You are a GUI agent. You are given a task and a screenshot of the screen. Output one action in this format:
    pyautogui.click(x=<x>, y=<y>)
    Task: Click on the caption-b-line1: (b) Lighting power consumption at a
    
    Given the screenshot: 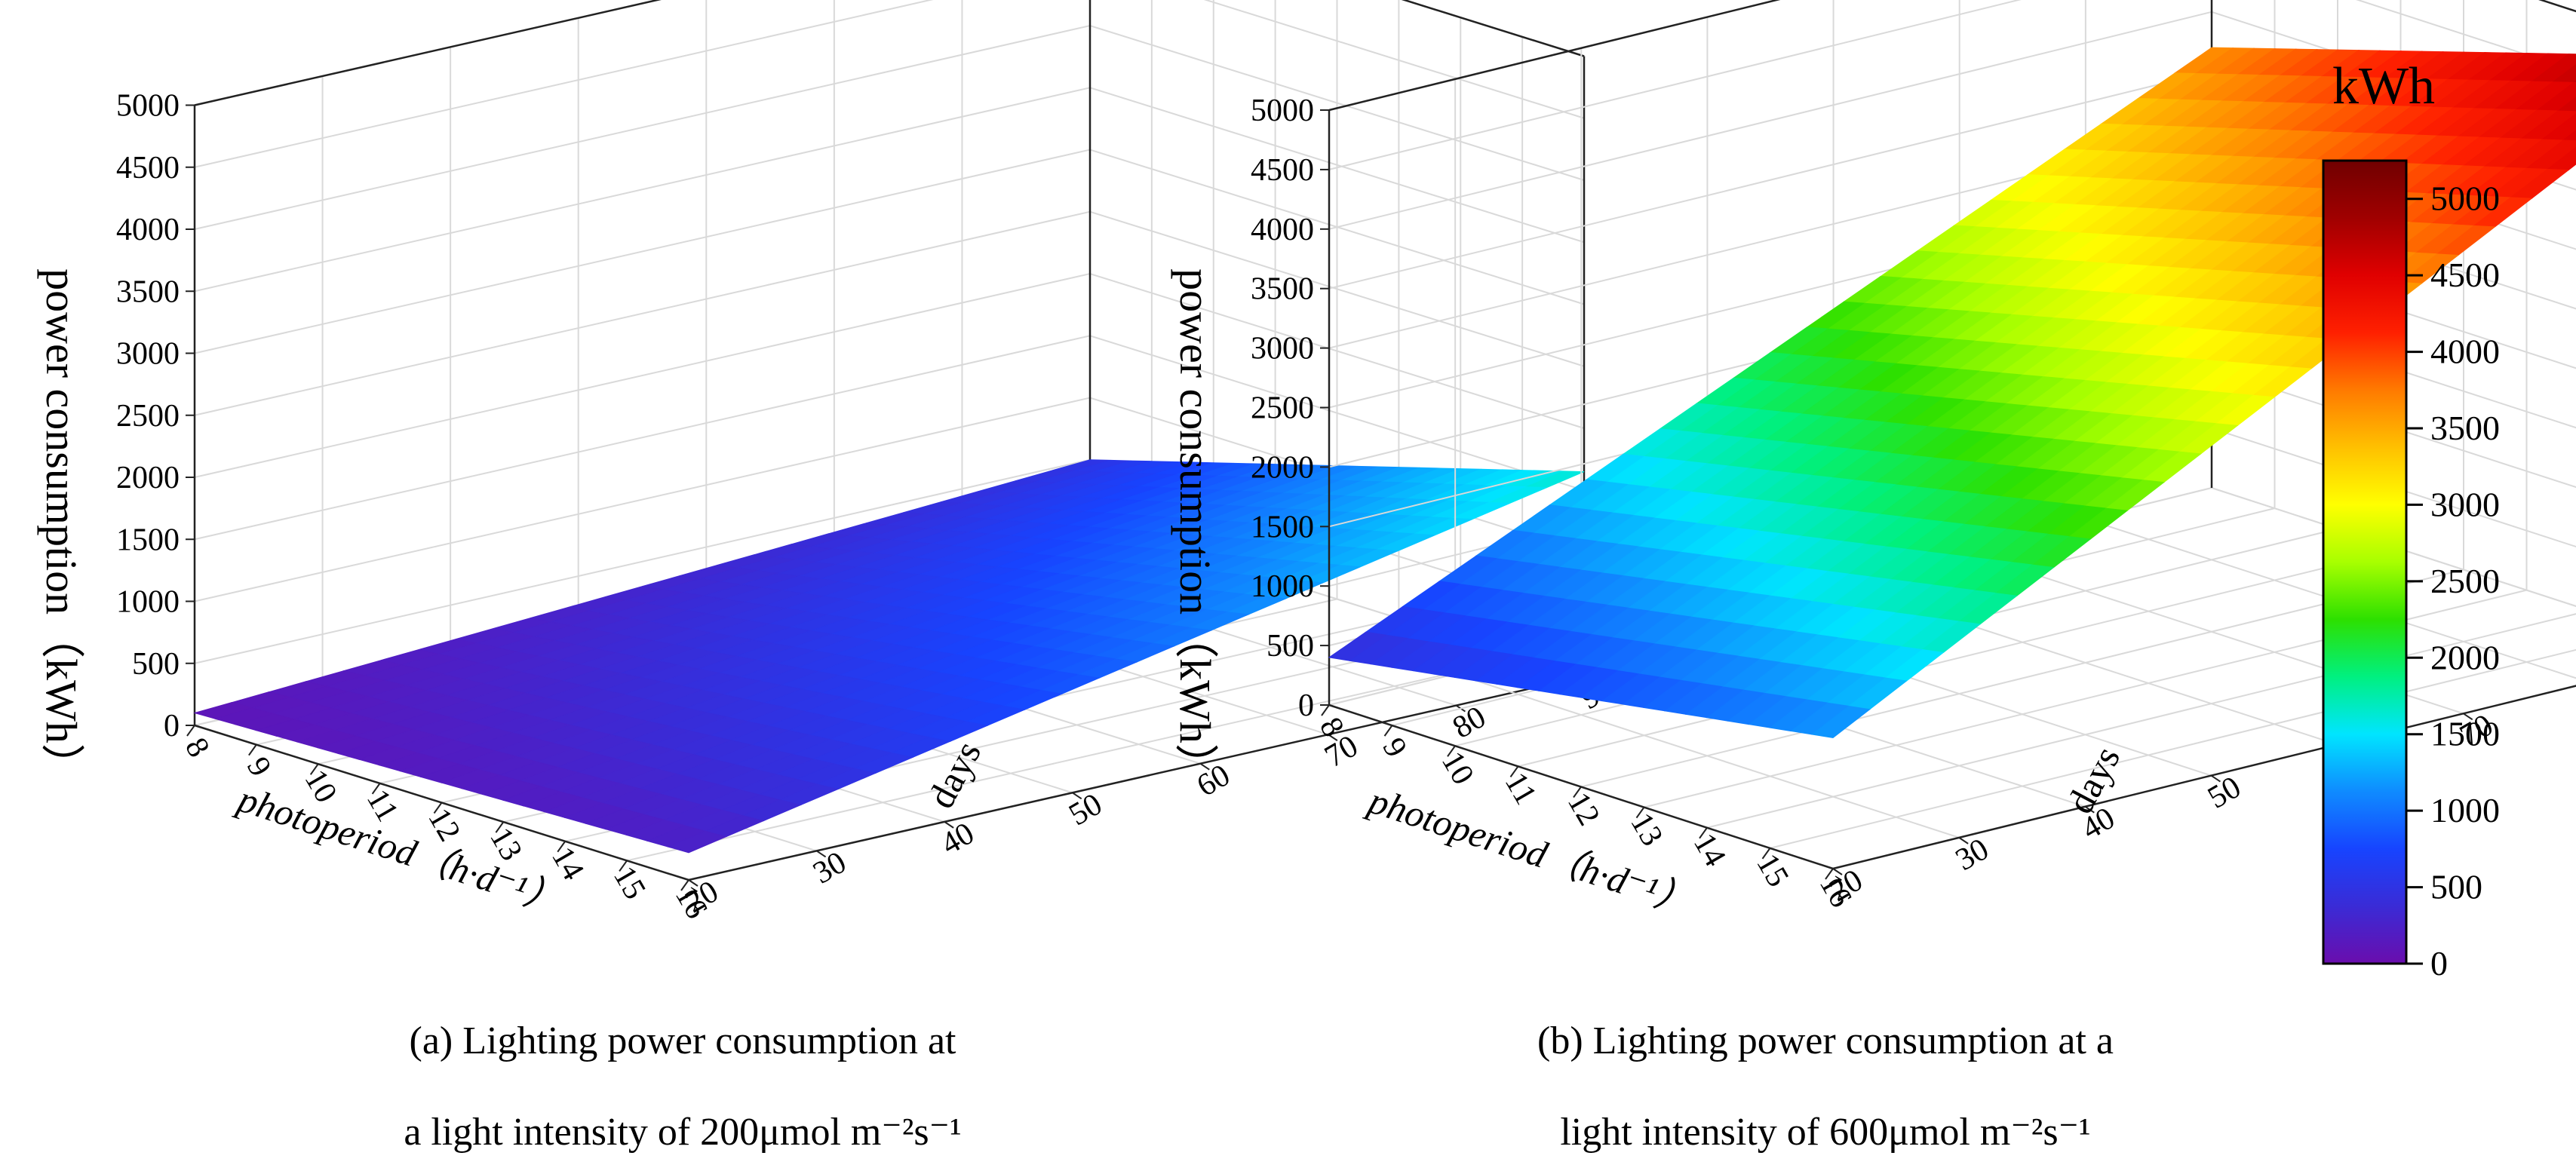 What is the action you would take?
    pyautogui.click(x=1825, y=1040)
    